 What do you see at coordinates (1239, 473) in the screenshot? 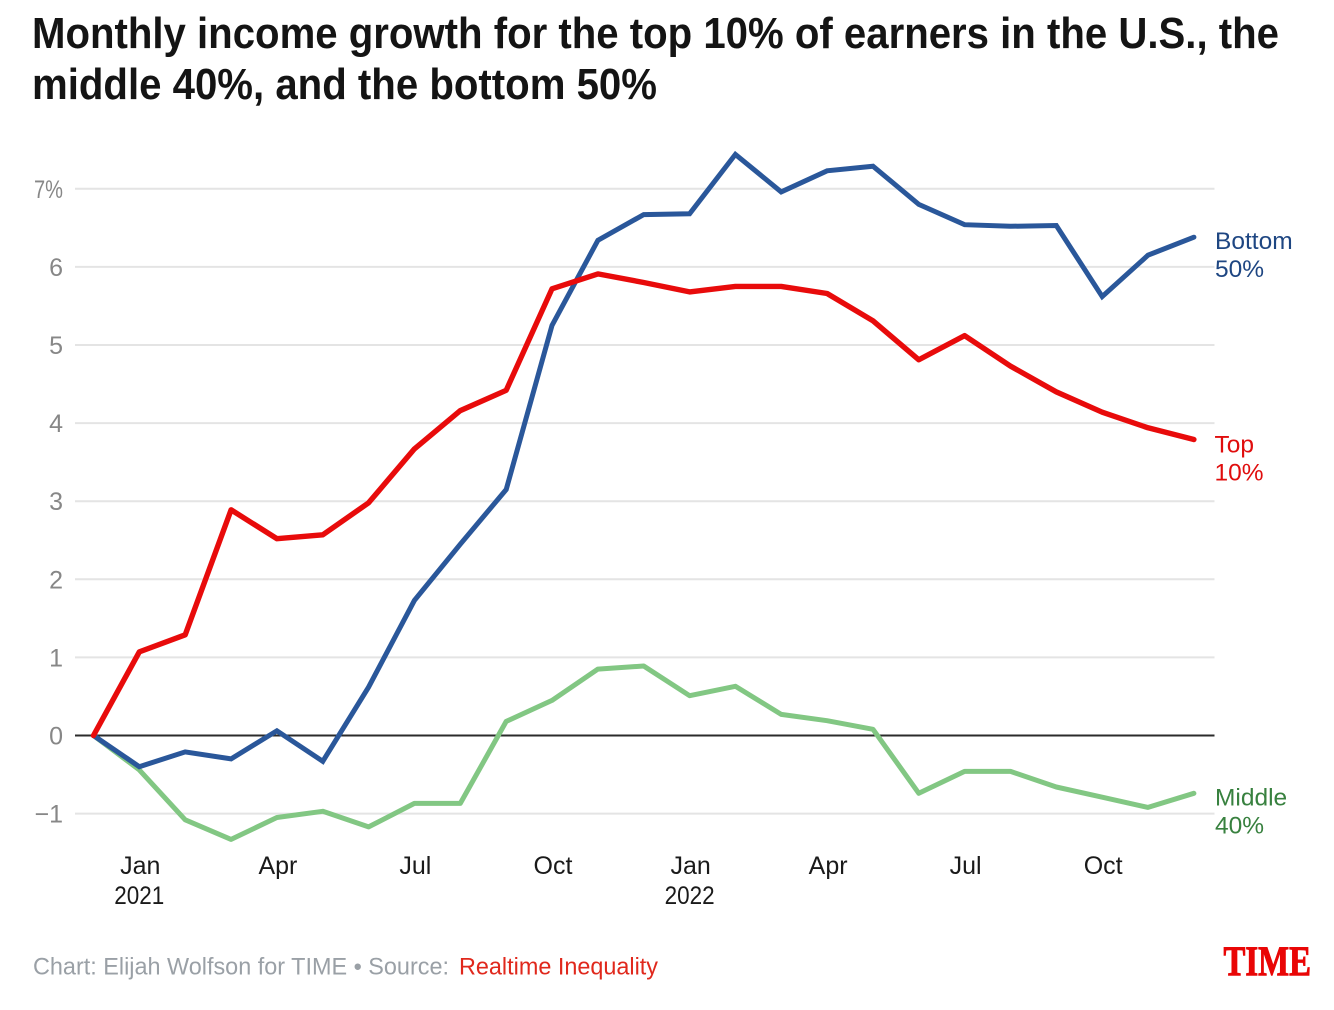
I see `svg-text: 10%` at bounding box center [1239, 473].